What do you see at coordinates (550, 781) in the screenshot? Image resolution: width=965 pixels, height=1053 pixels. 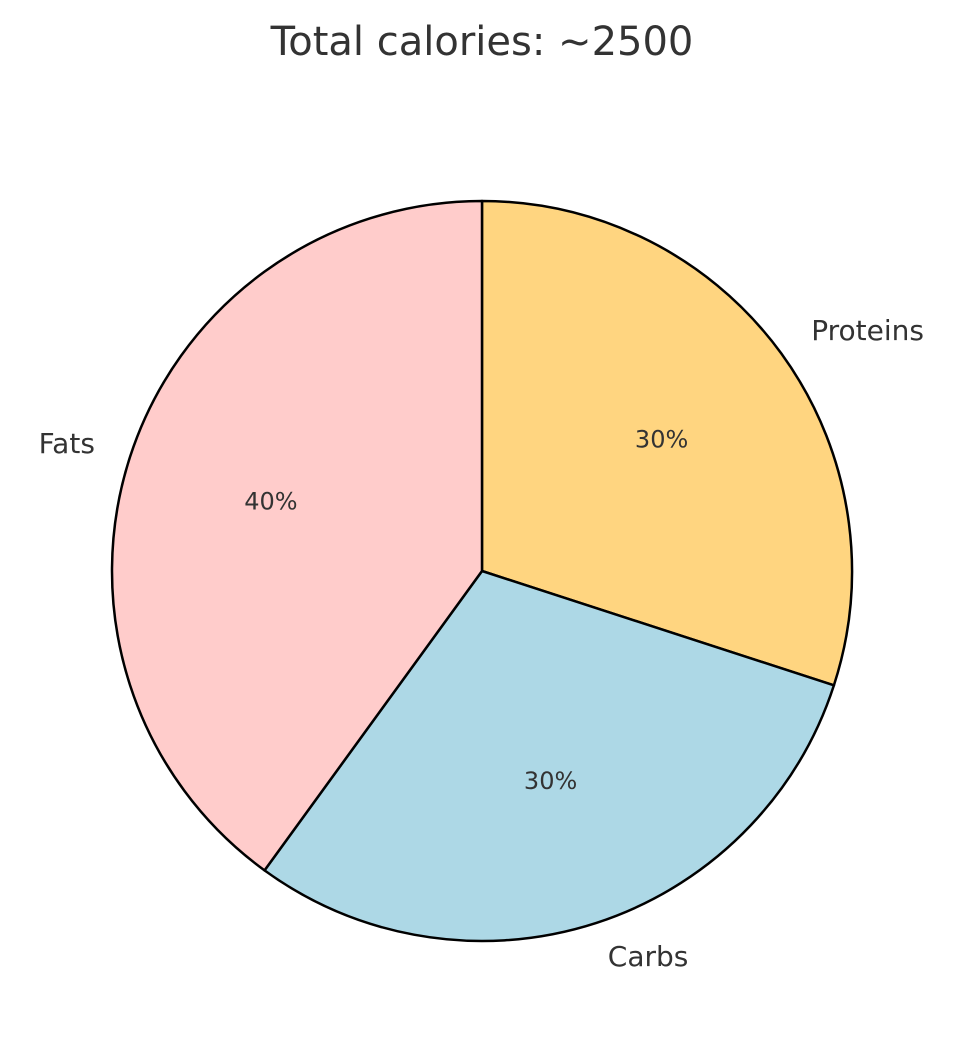 I see `pie-pct-label-carbs: 30%` at bounding box center [550, 781].